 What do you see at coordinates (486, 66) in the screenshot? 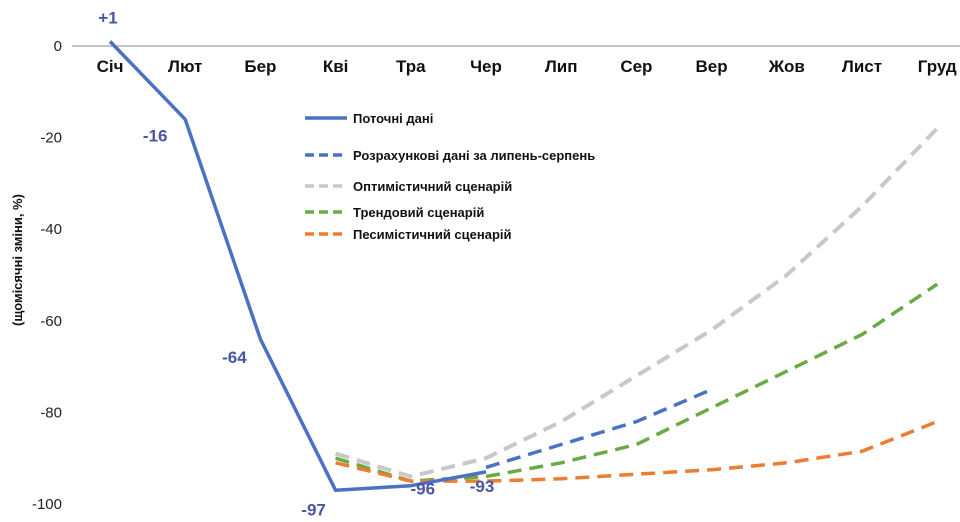
I see `x-tick-label: Чер` at bounding box center [486, 66].